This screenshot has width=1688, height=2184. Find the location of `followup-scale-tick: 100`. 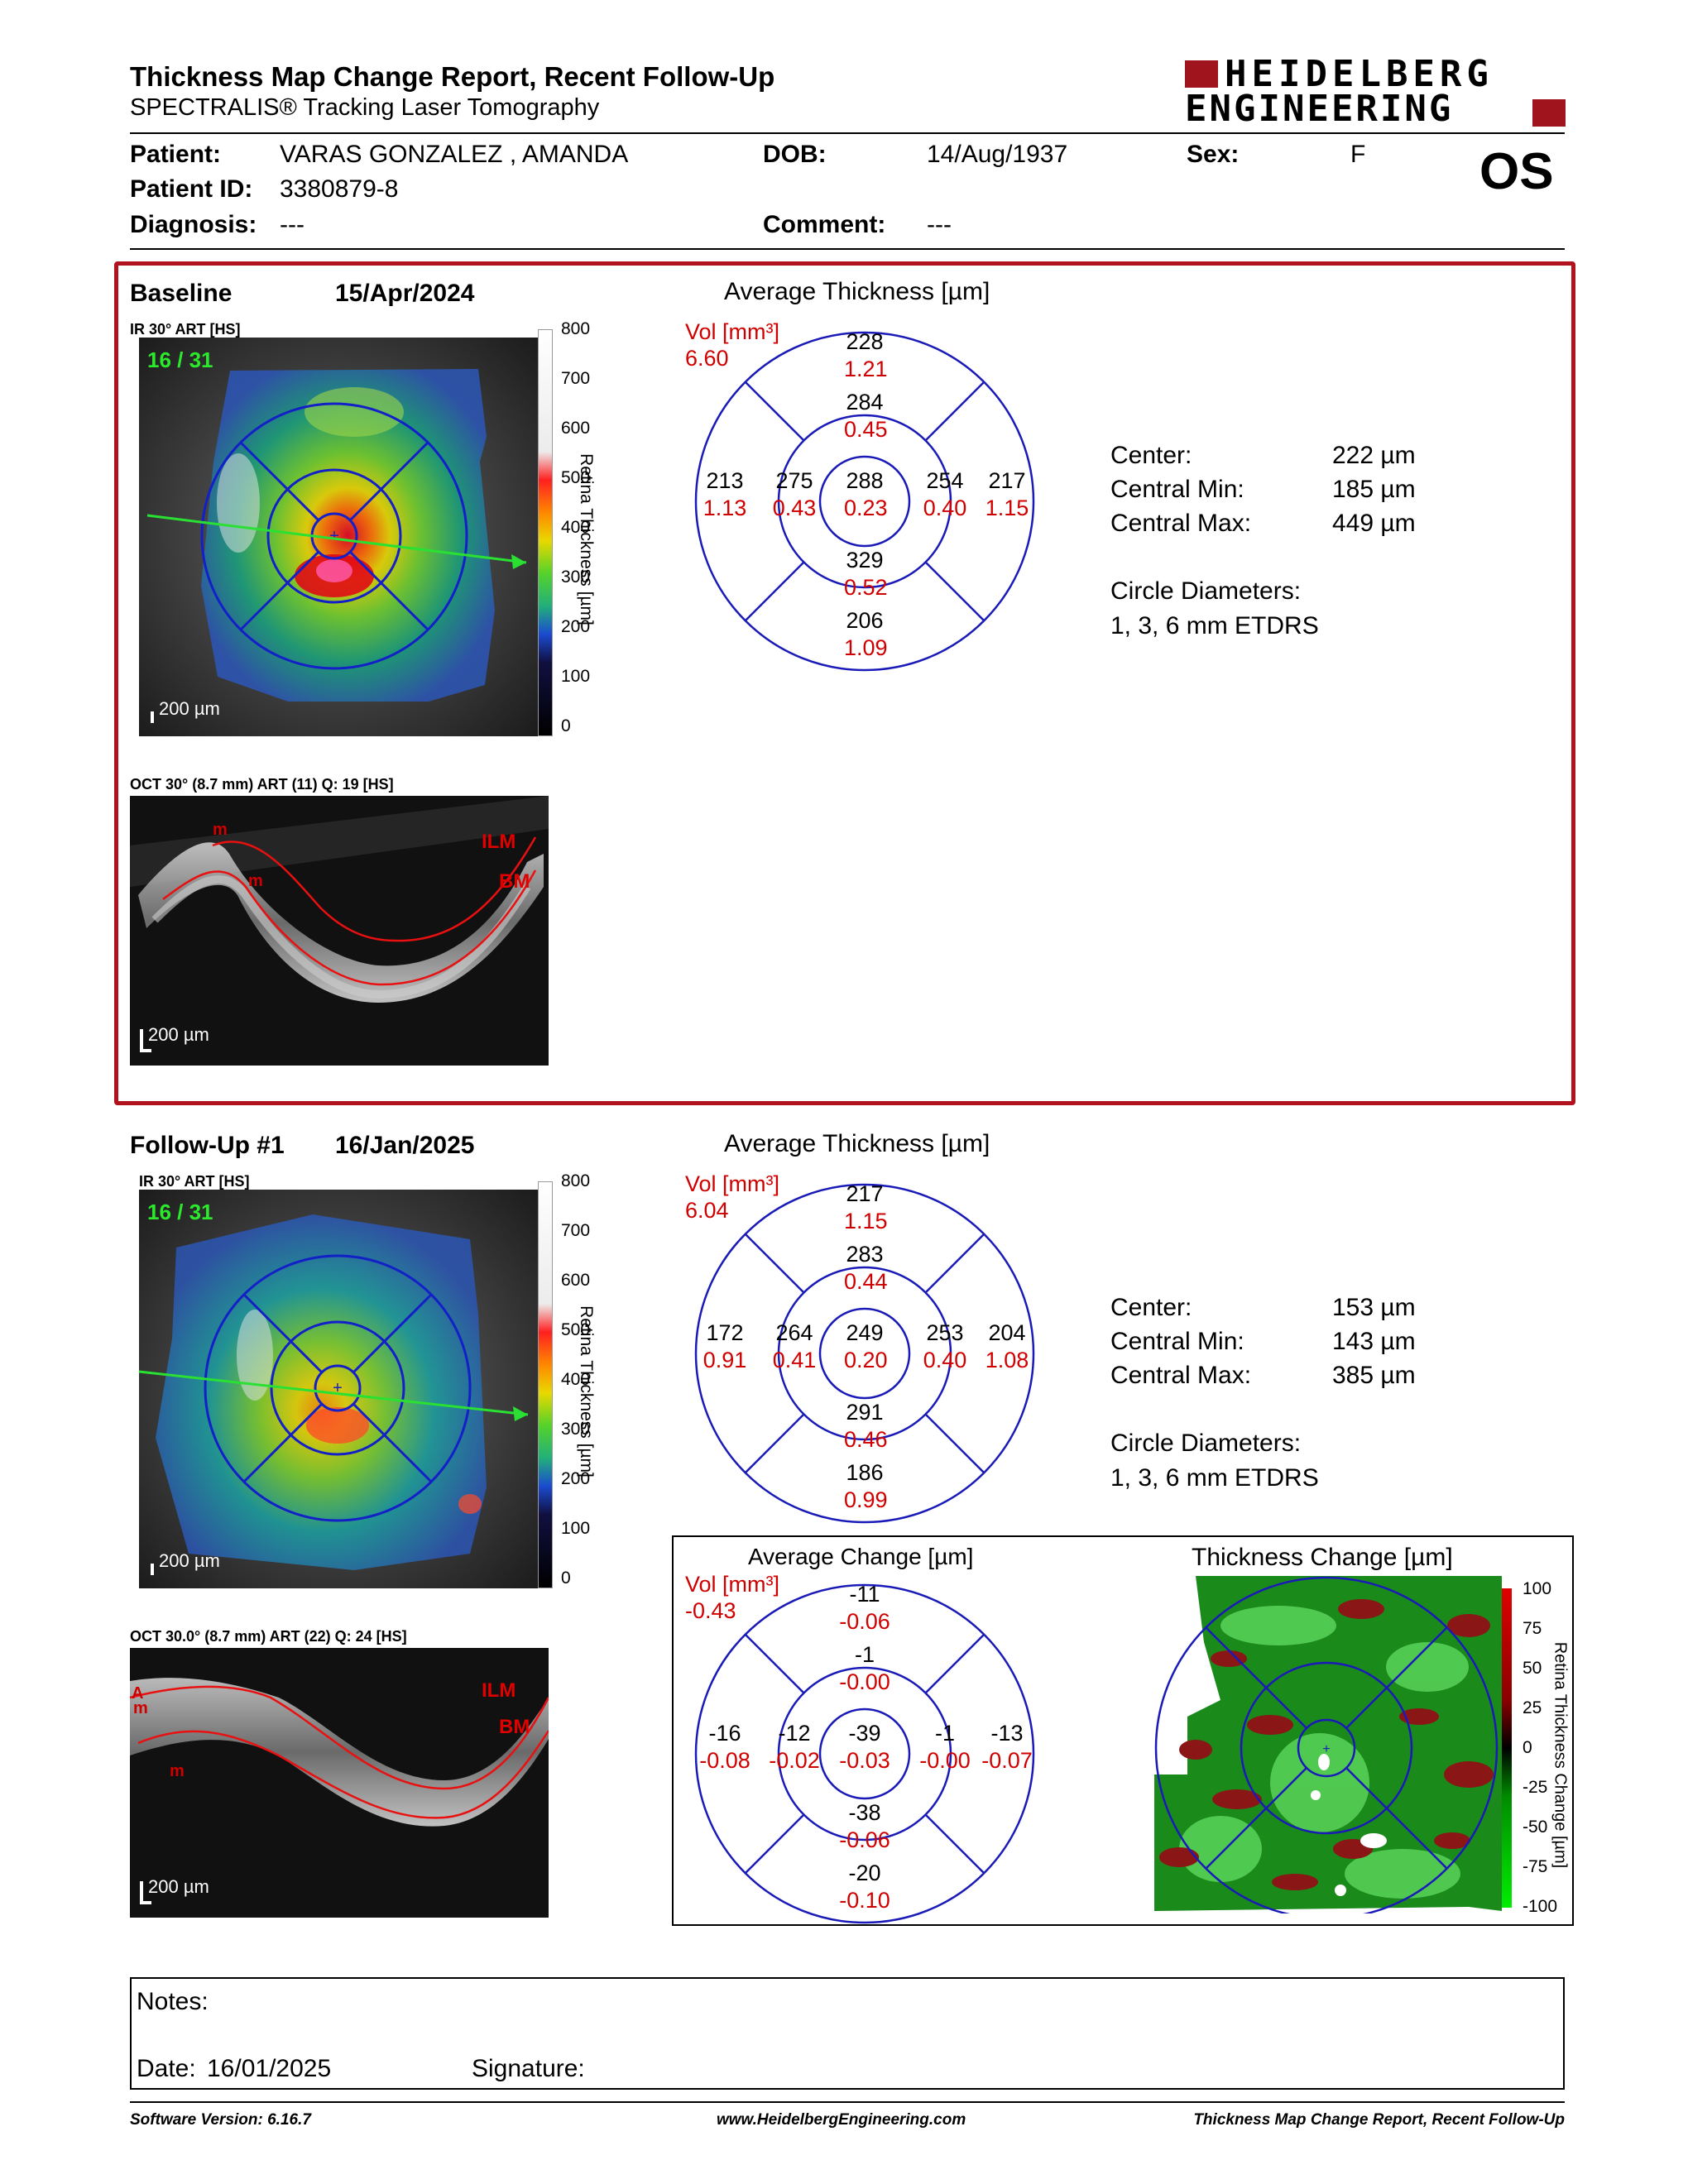

followup-scale-tick: 100 is located at coordinates (576, 1528).